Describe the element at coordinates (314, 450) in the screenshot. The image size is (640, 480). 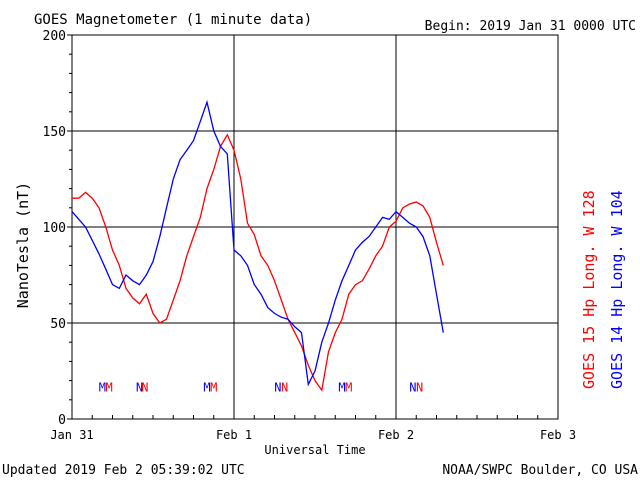
I see `x-axis-label: Universal Time` at that location.